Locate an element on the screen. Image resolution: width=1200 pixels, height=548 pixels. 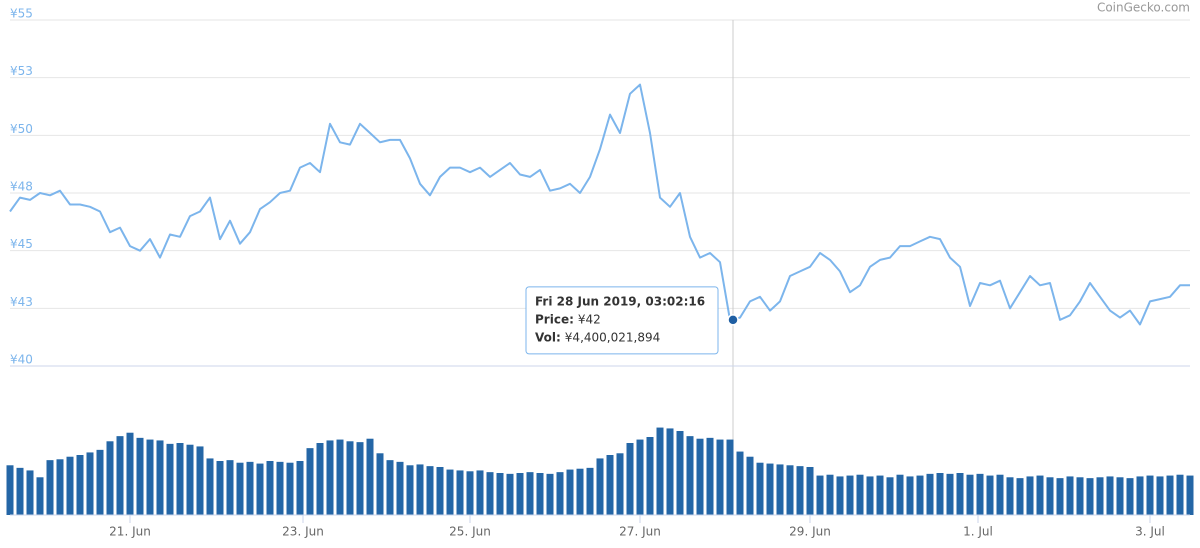
x-tick-label: 3. Jul is located at coordinates (1150, 532).